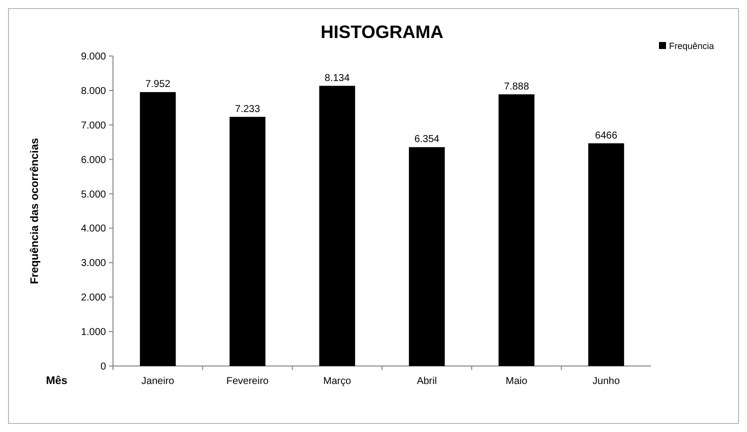 This screenshot has width=747, height=432. What do you see at coordinates (93, 194) in the screenshot?
I see `y-tick-label: 5.000` at bounding box center [93, 194].